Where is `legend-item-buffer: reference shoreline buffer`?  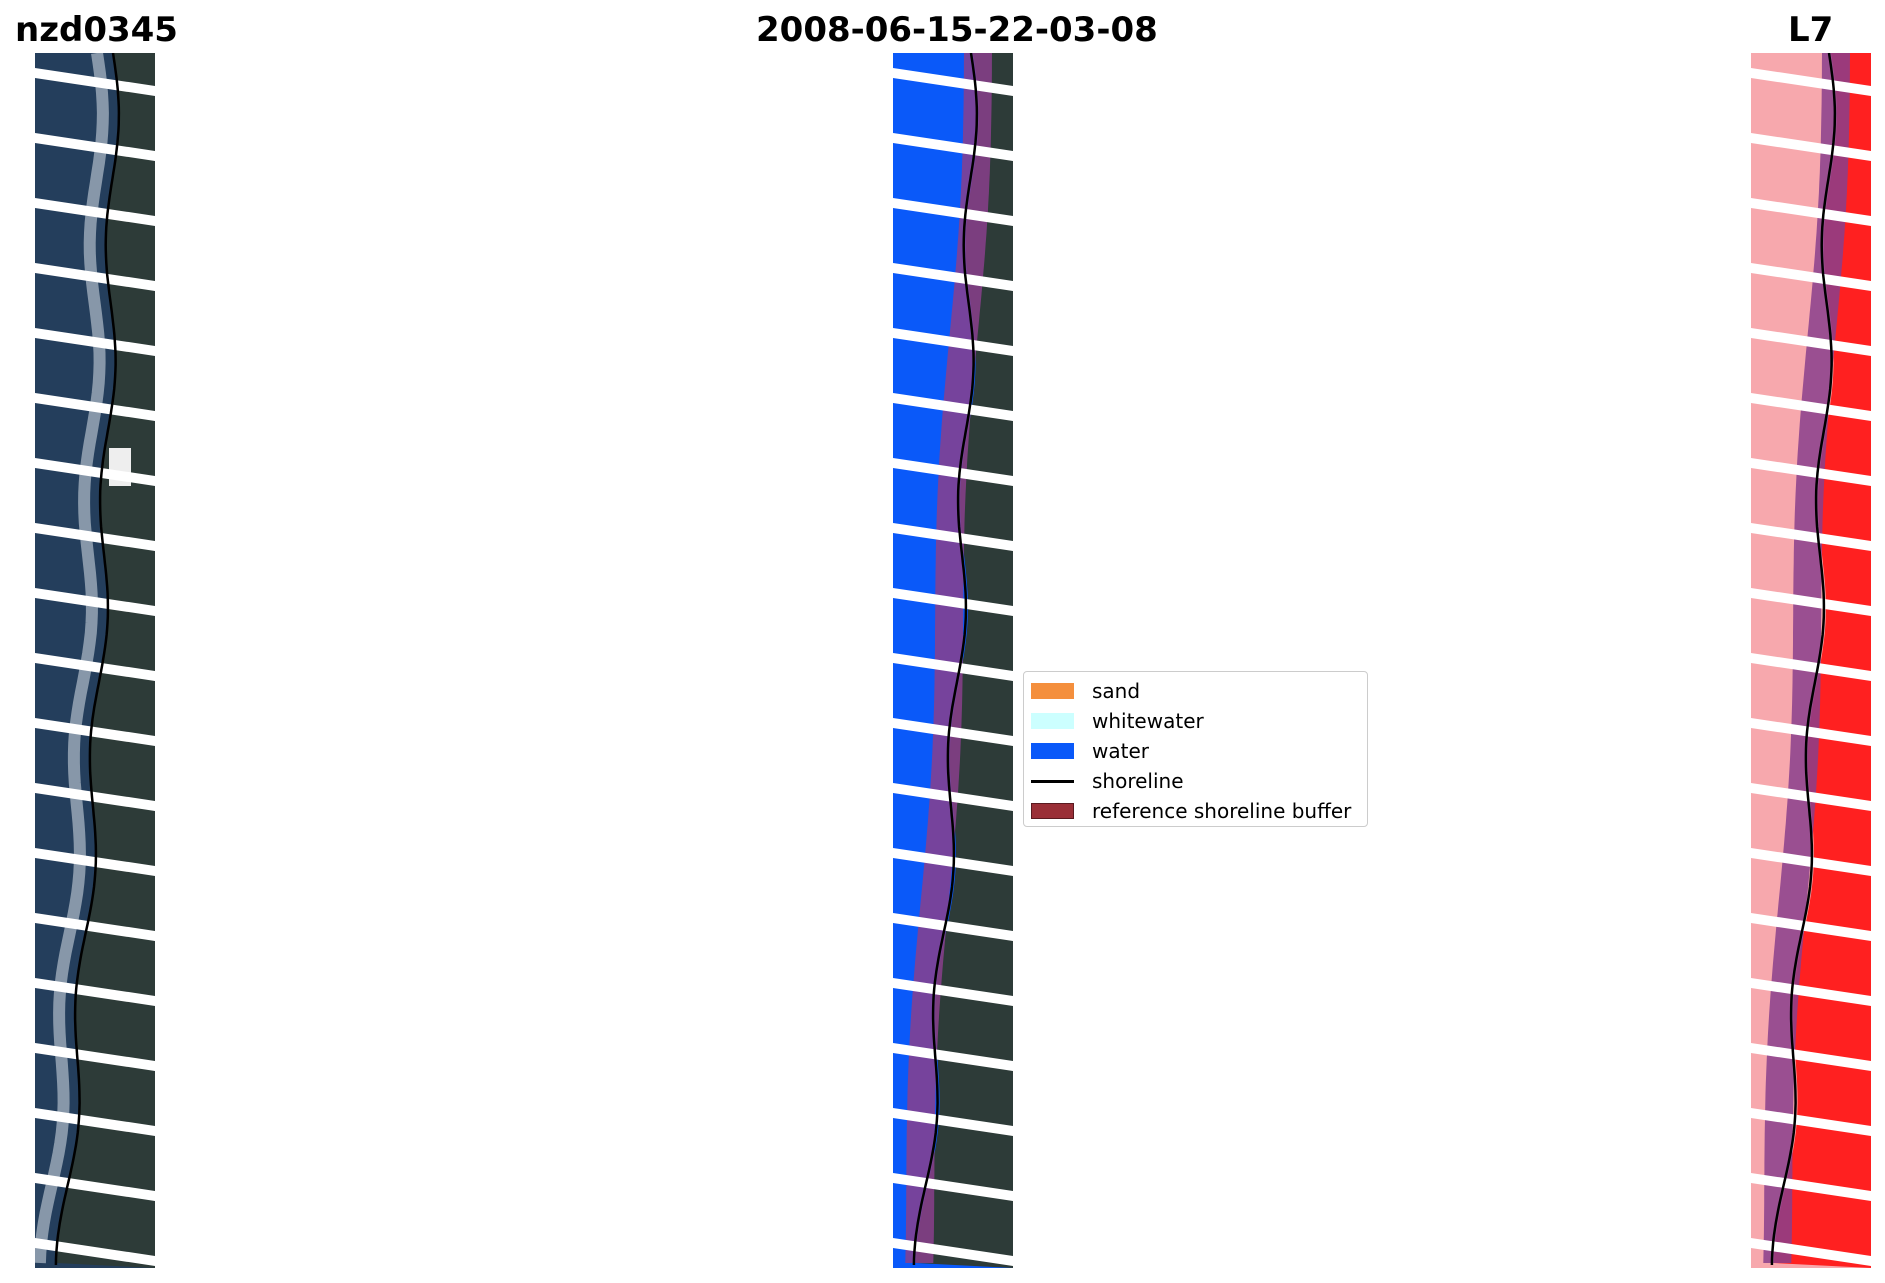
legend-item-buffer: reference shoreline buffer is located at coordinates (1191, 811).